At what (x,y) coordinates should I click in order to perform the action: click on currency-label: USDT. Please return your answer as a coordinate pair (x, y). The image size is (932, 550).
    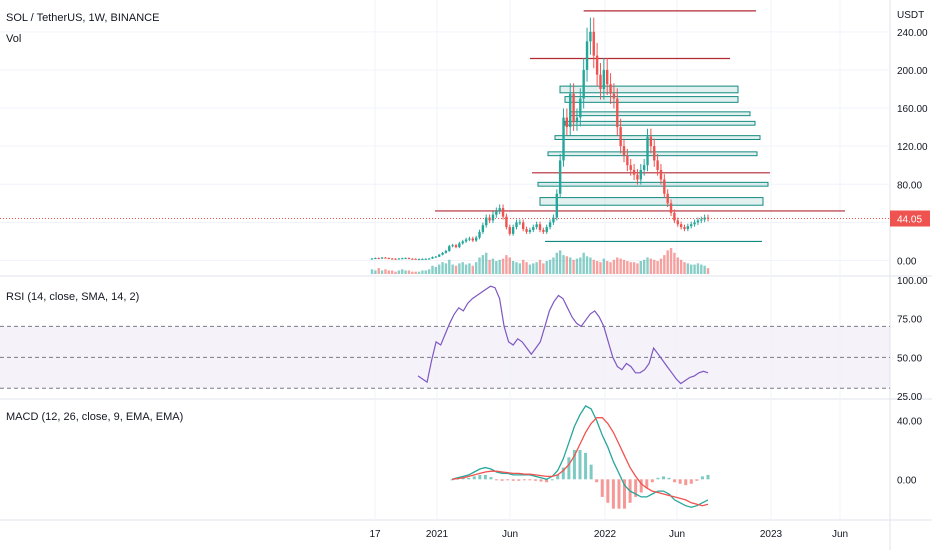
    Looking at the image, I should click on (910, 15).